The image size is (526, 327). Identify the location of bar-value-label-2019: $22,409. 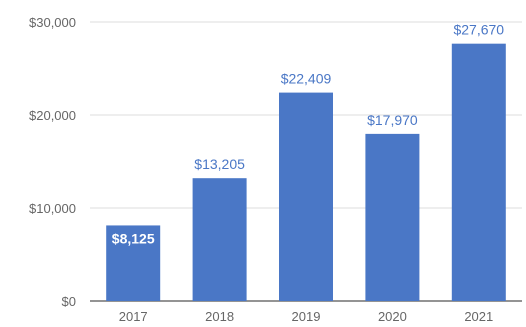
(306, 79).